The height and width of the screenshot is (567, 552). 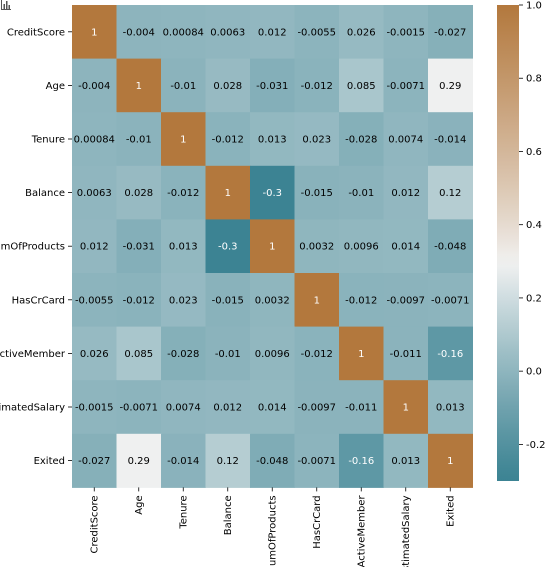 What do you see at coordinates (317, 521) in the screenshot?
I see `x-tick-label: HasCrCard` at bounding box center [317, 521].